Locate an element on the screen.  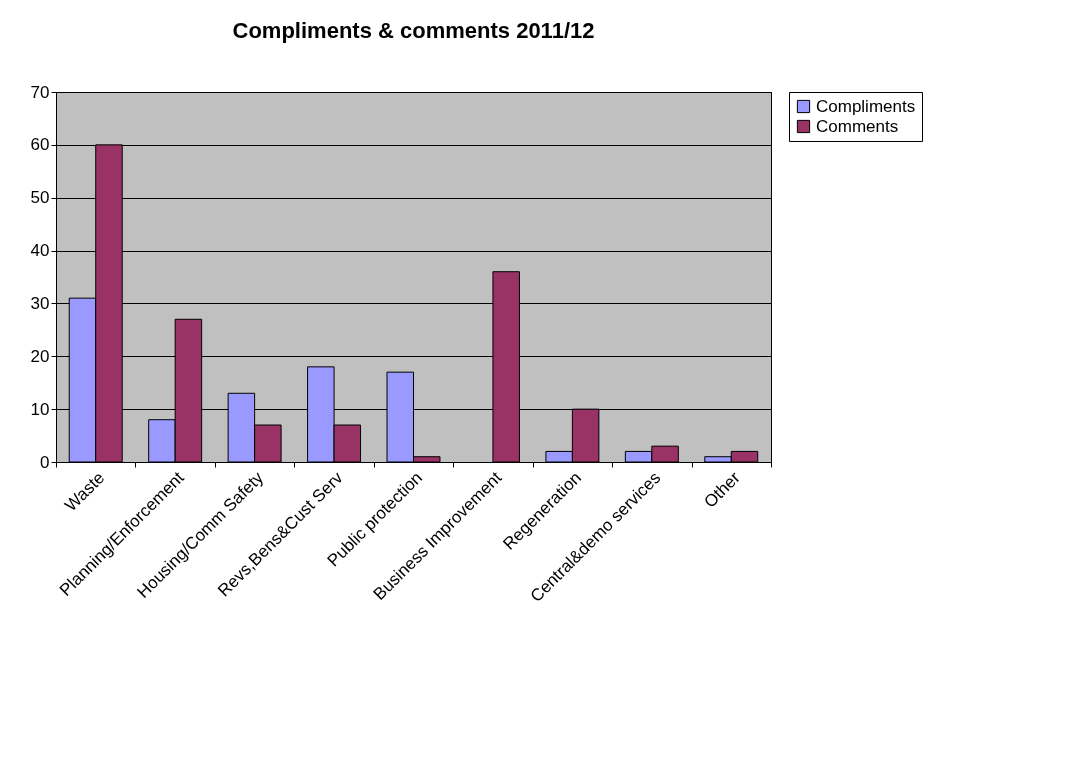
y-tick-label: 0 is located at coordinates (45, 462).